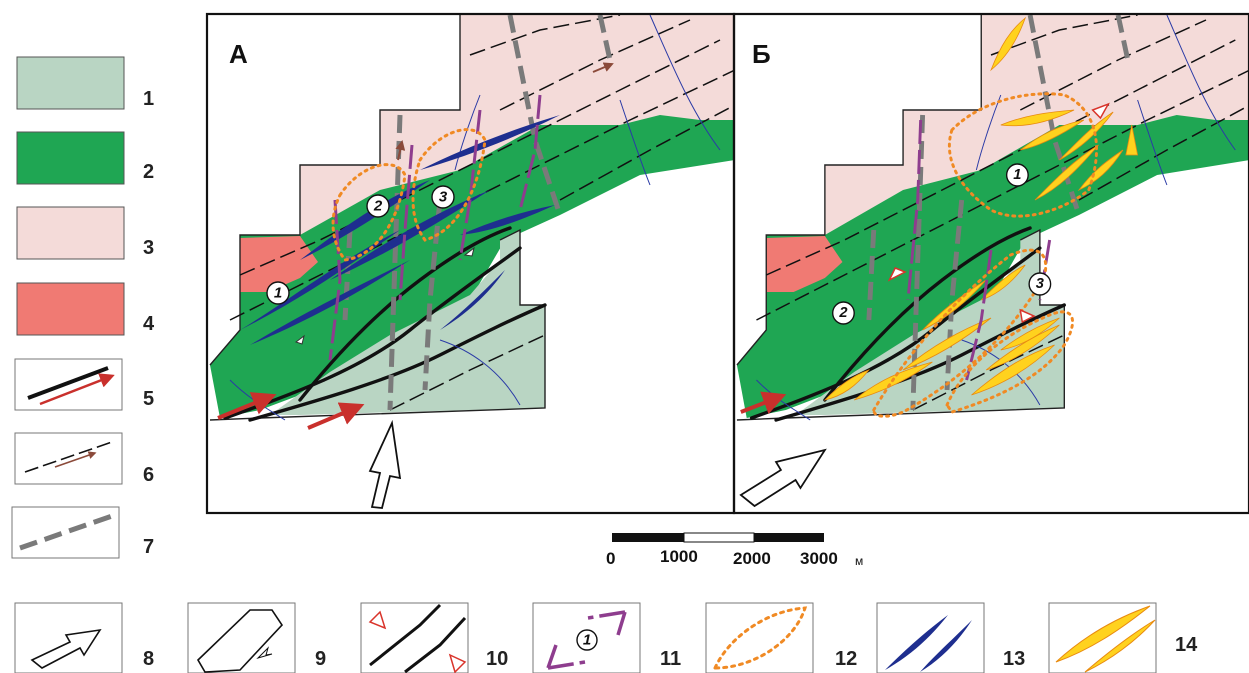 The height and width of the screenshot is (673, 1249). Describe the element at coordinates (679, 556) in the screenshot. I see `scale-tick-1000: 1000` at that location.